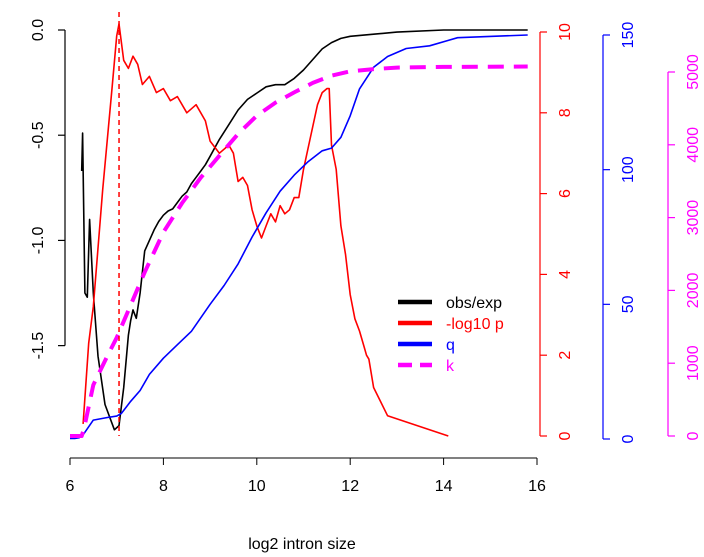 This screenshot has width=704, height=557. Describe the element at coordinates (565, 32) in the screenshot. I see `red-tick-label: 10` at that location.